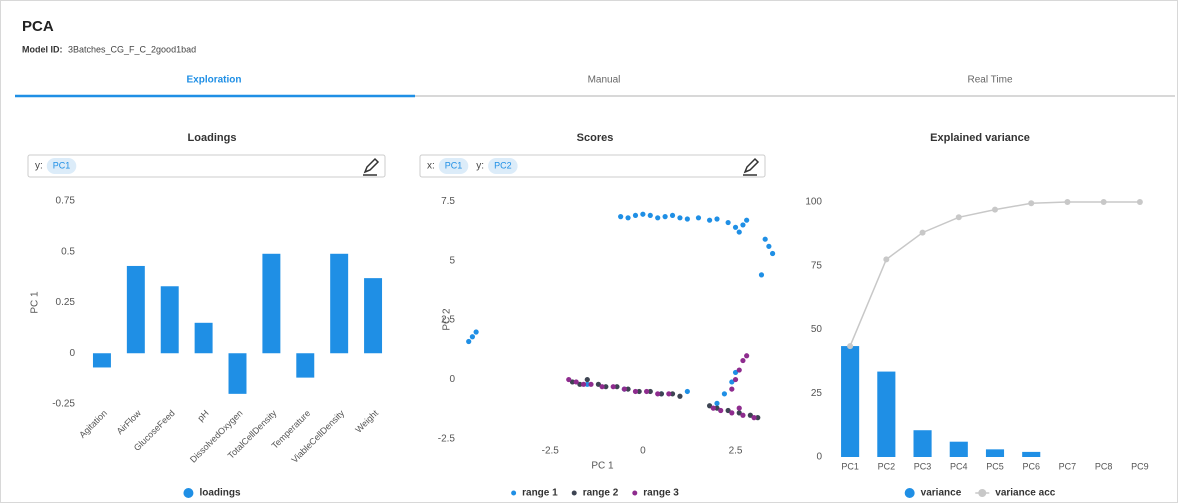  Describe the element at coordinates (66, 201) in the screenshot. I see `y-tick-label: 0.75` at that location.